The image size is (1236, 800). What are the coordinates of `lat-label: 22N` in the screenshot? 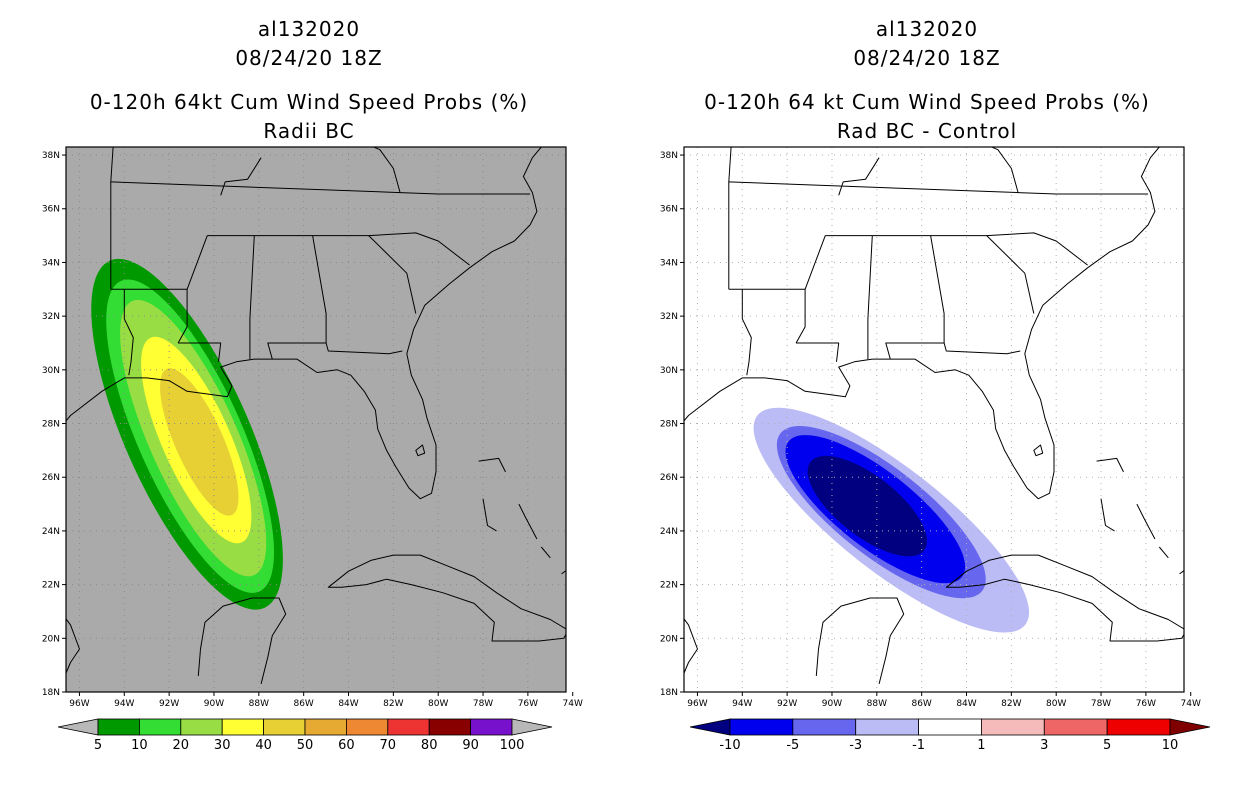 It's located at (51, 586).